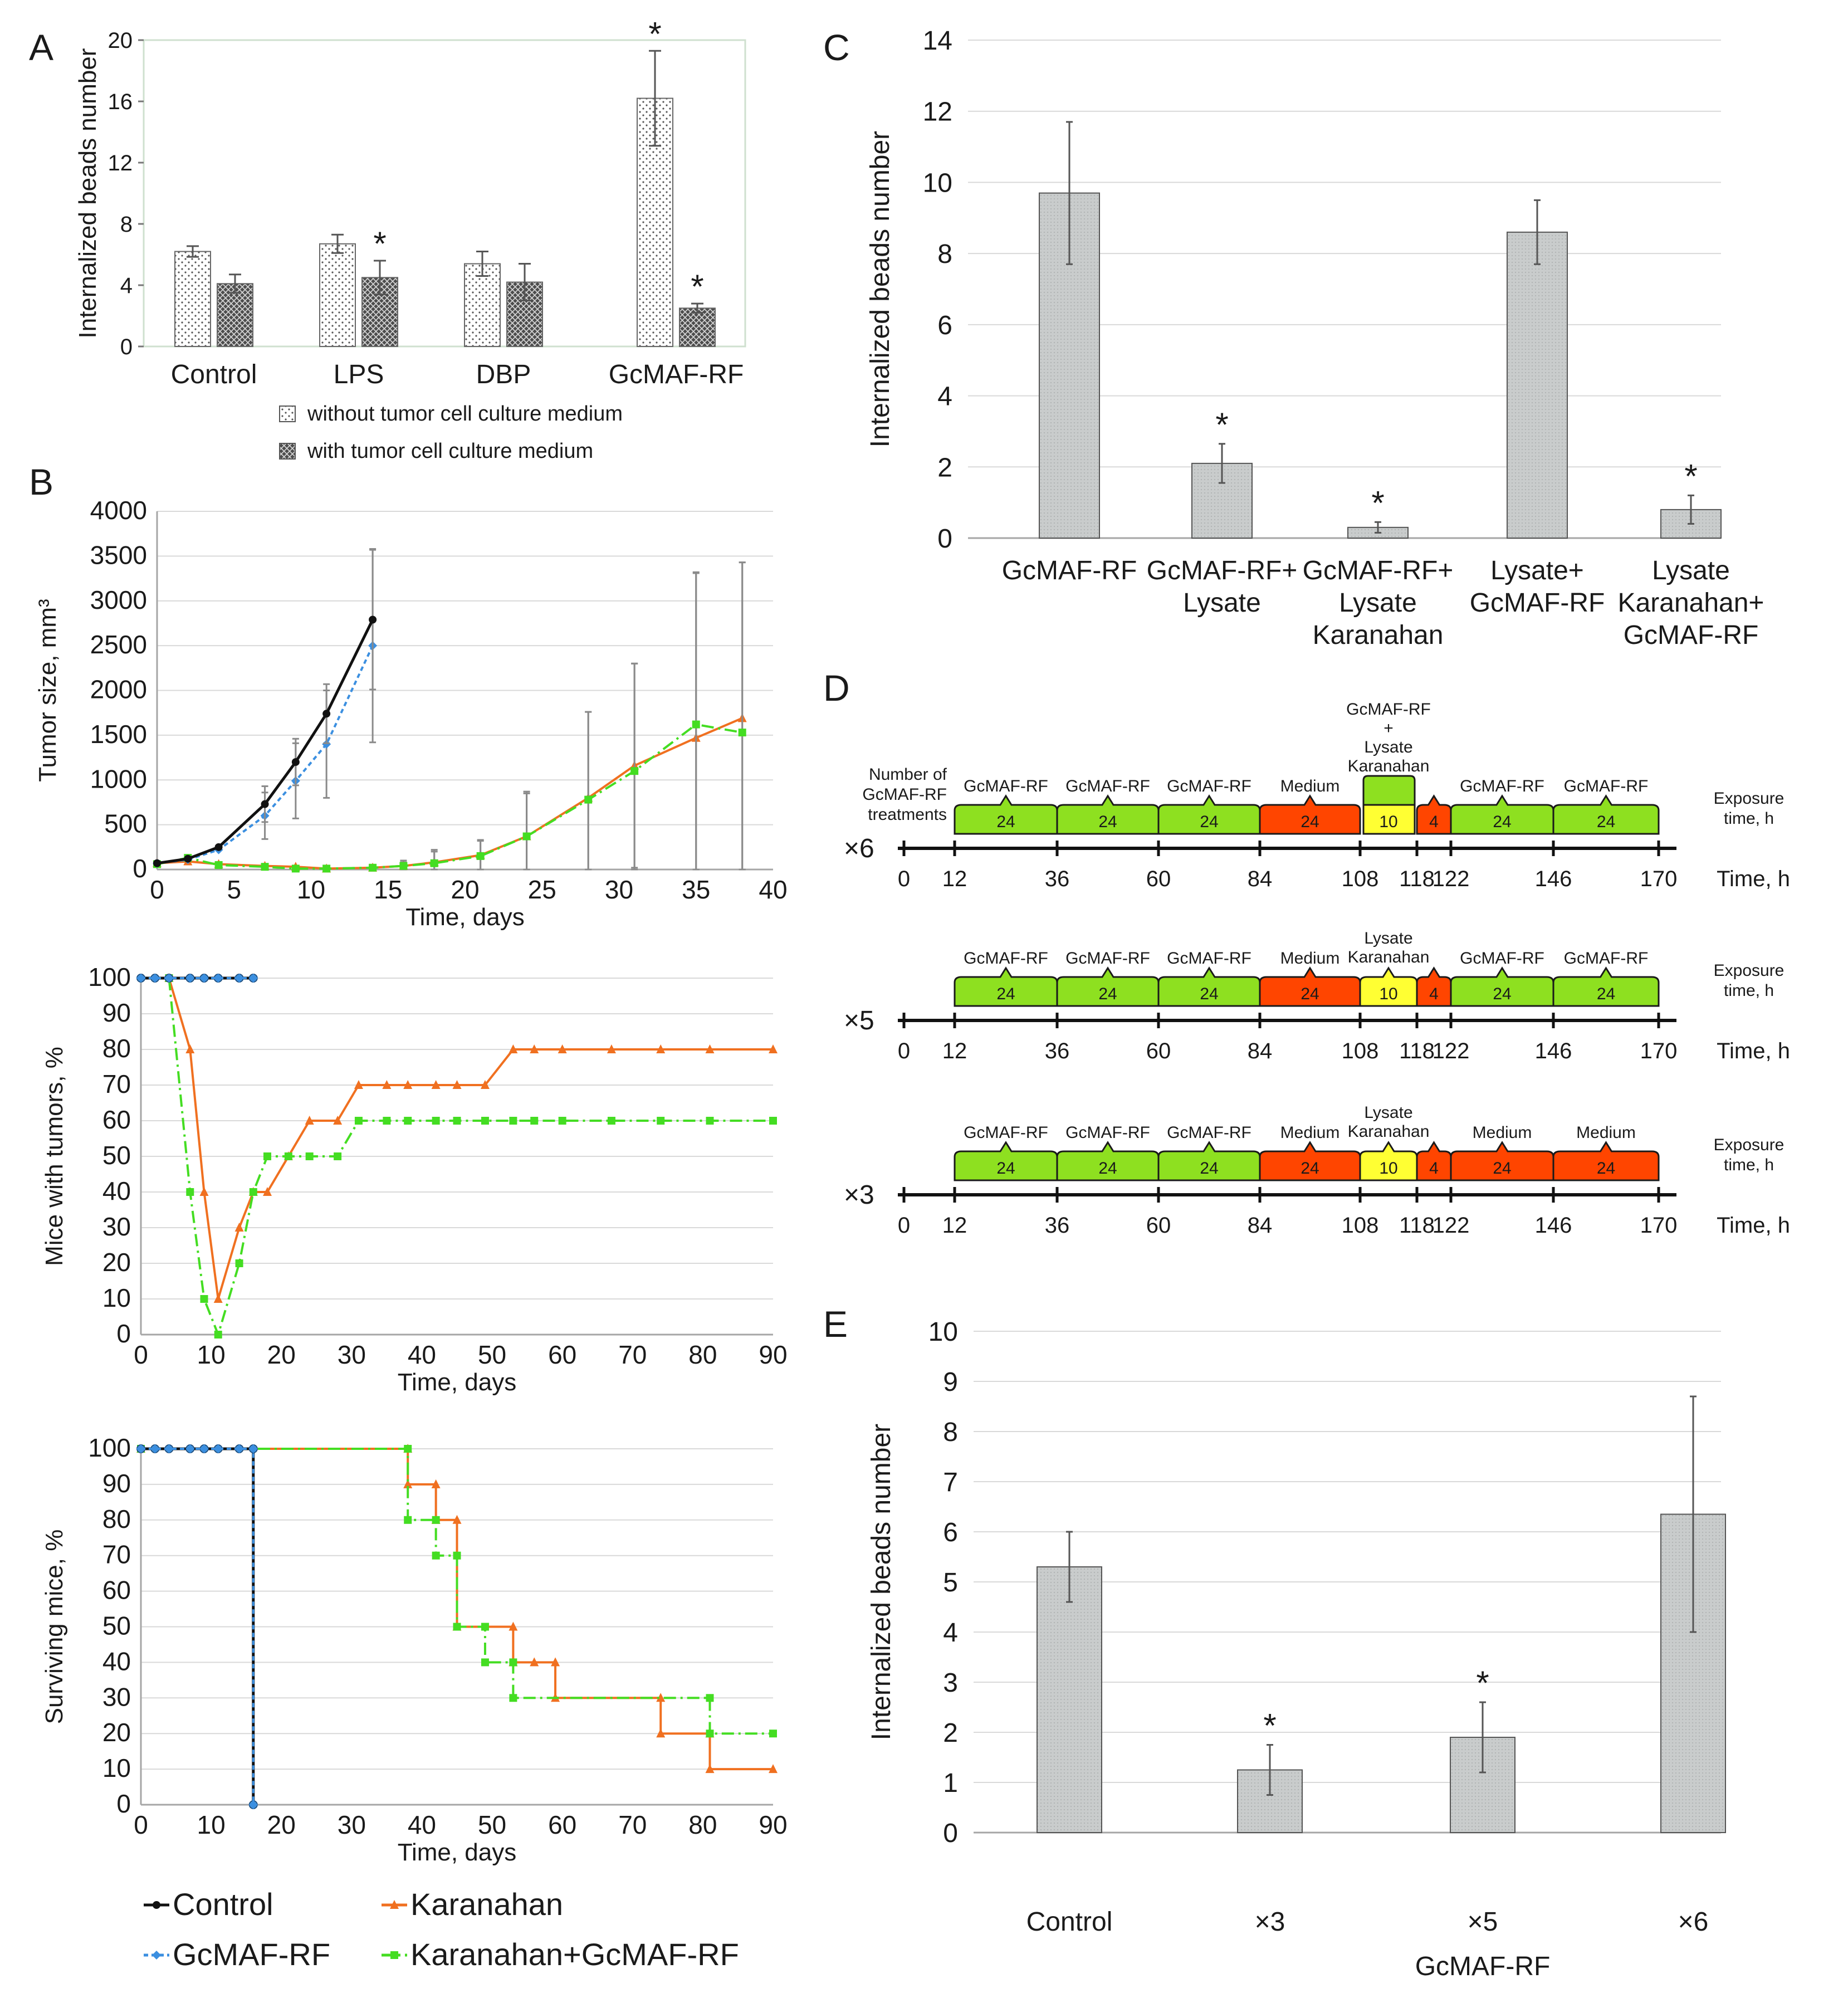 The height and width of the screenshot is (1998, 1848). I want to click on legend-label-gcmaf: GcMAF-RF, so click(251, 1954).